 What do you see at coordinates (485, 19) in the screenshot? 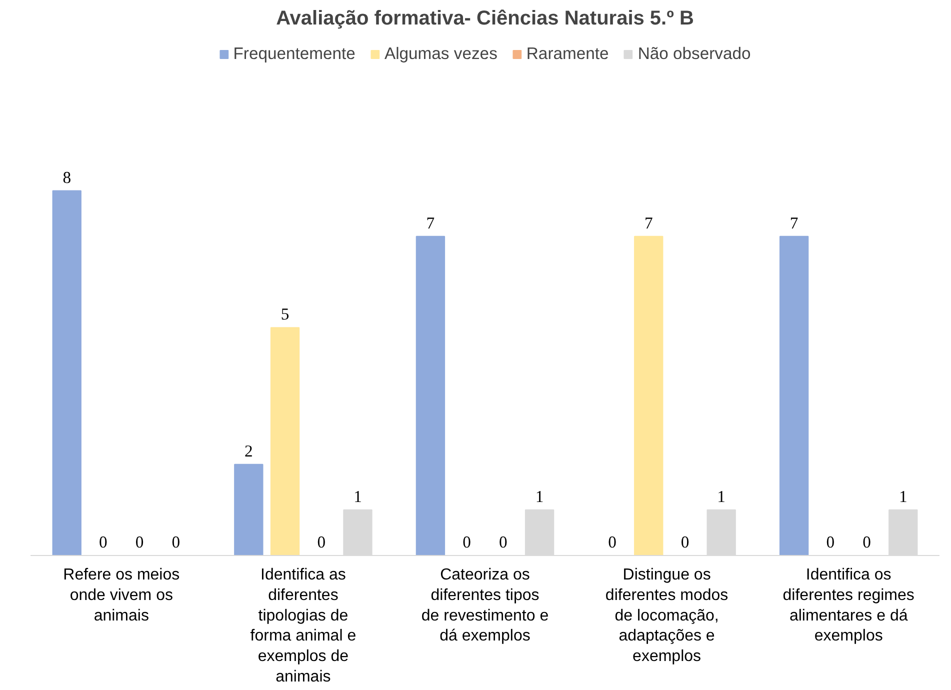
I see `chart-title: Avaliação formativa- Ciências Naturais 5.º B` at bounding box center [485, 19].